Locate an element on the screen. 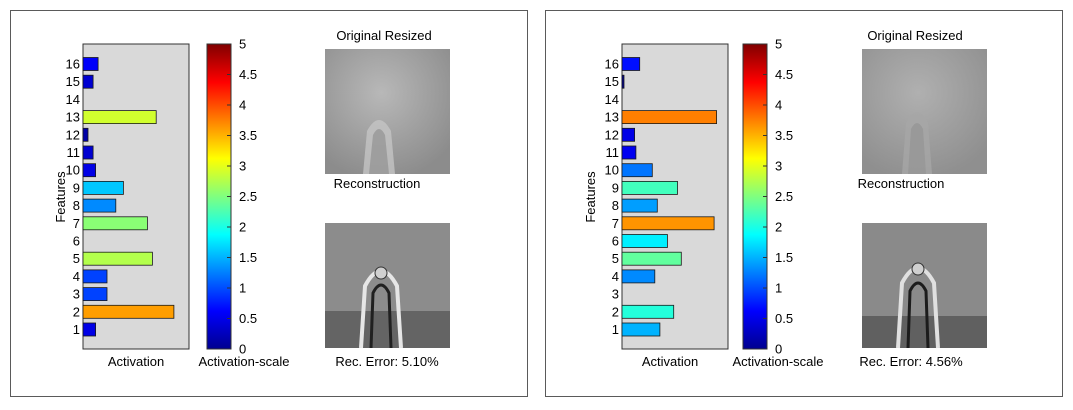  y-tick-label: 3 is located at coordinates (76, 294).